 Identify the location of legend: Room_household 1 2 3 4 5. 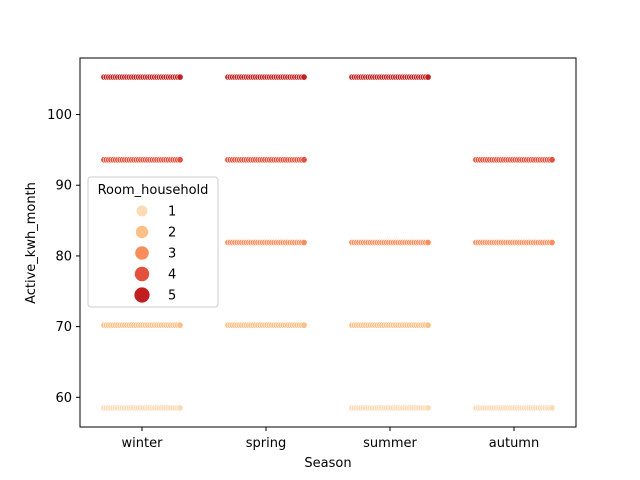
(153, 242).